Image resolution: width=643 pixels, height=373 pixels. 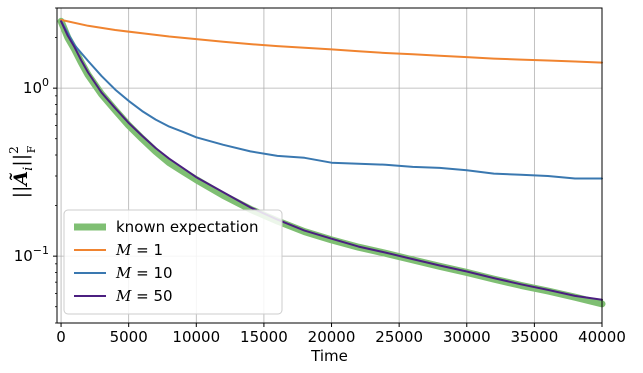 I want to click on x-tick-label: 0, so click(x=61, y=337).